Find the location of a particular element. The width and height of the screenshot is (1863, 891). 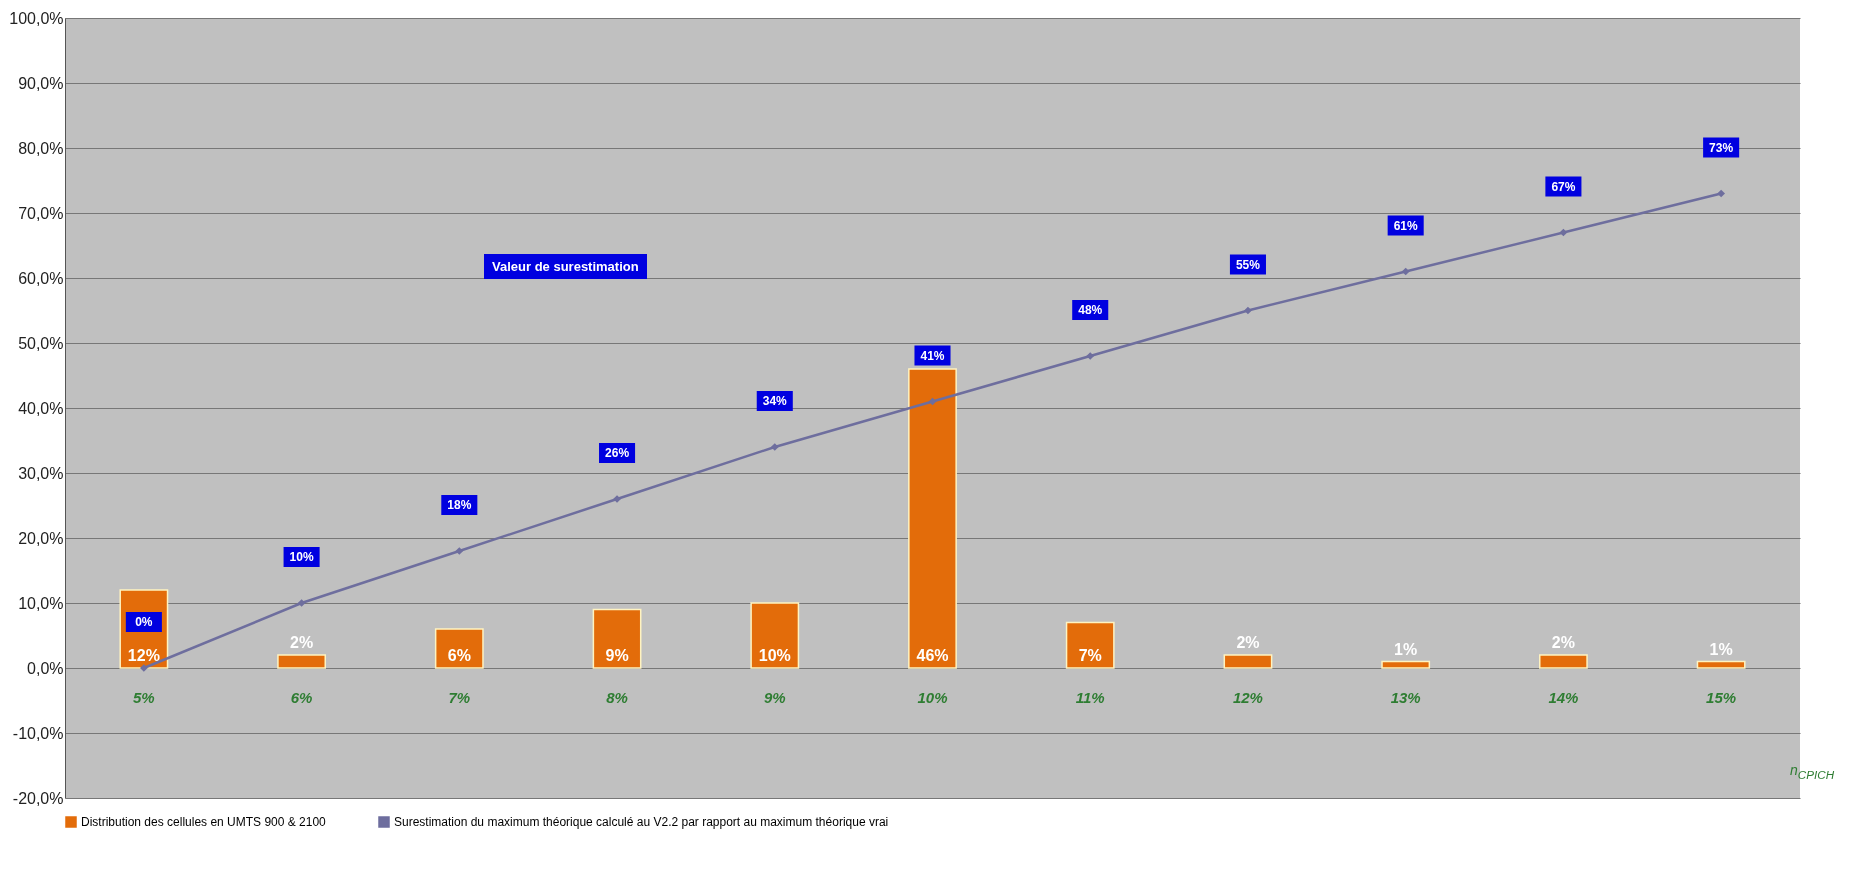

y-tick-label: 20,0% is located at coordinates (41, 538).